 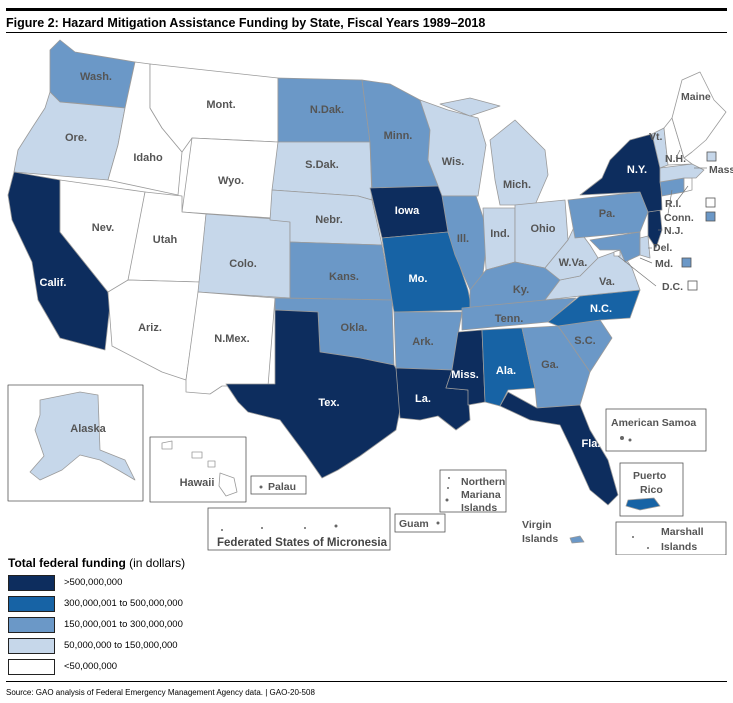 I want to click on label-palau: Palau, so click(x=282, y=487).